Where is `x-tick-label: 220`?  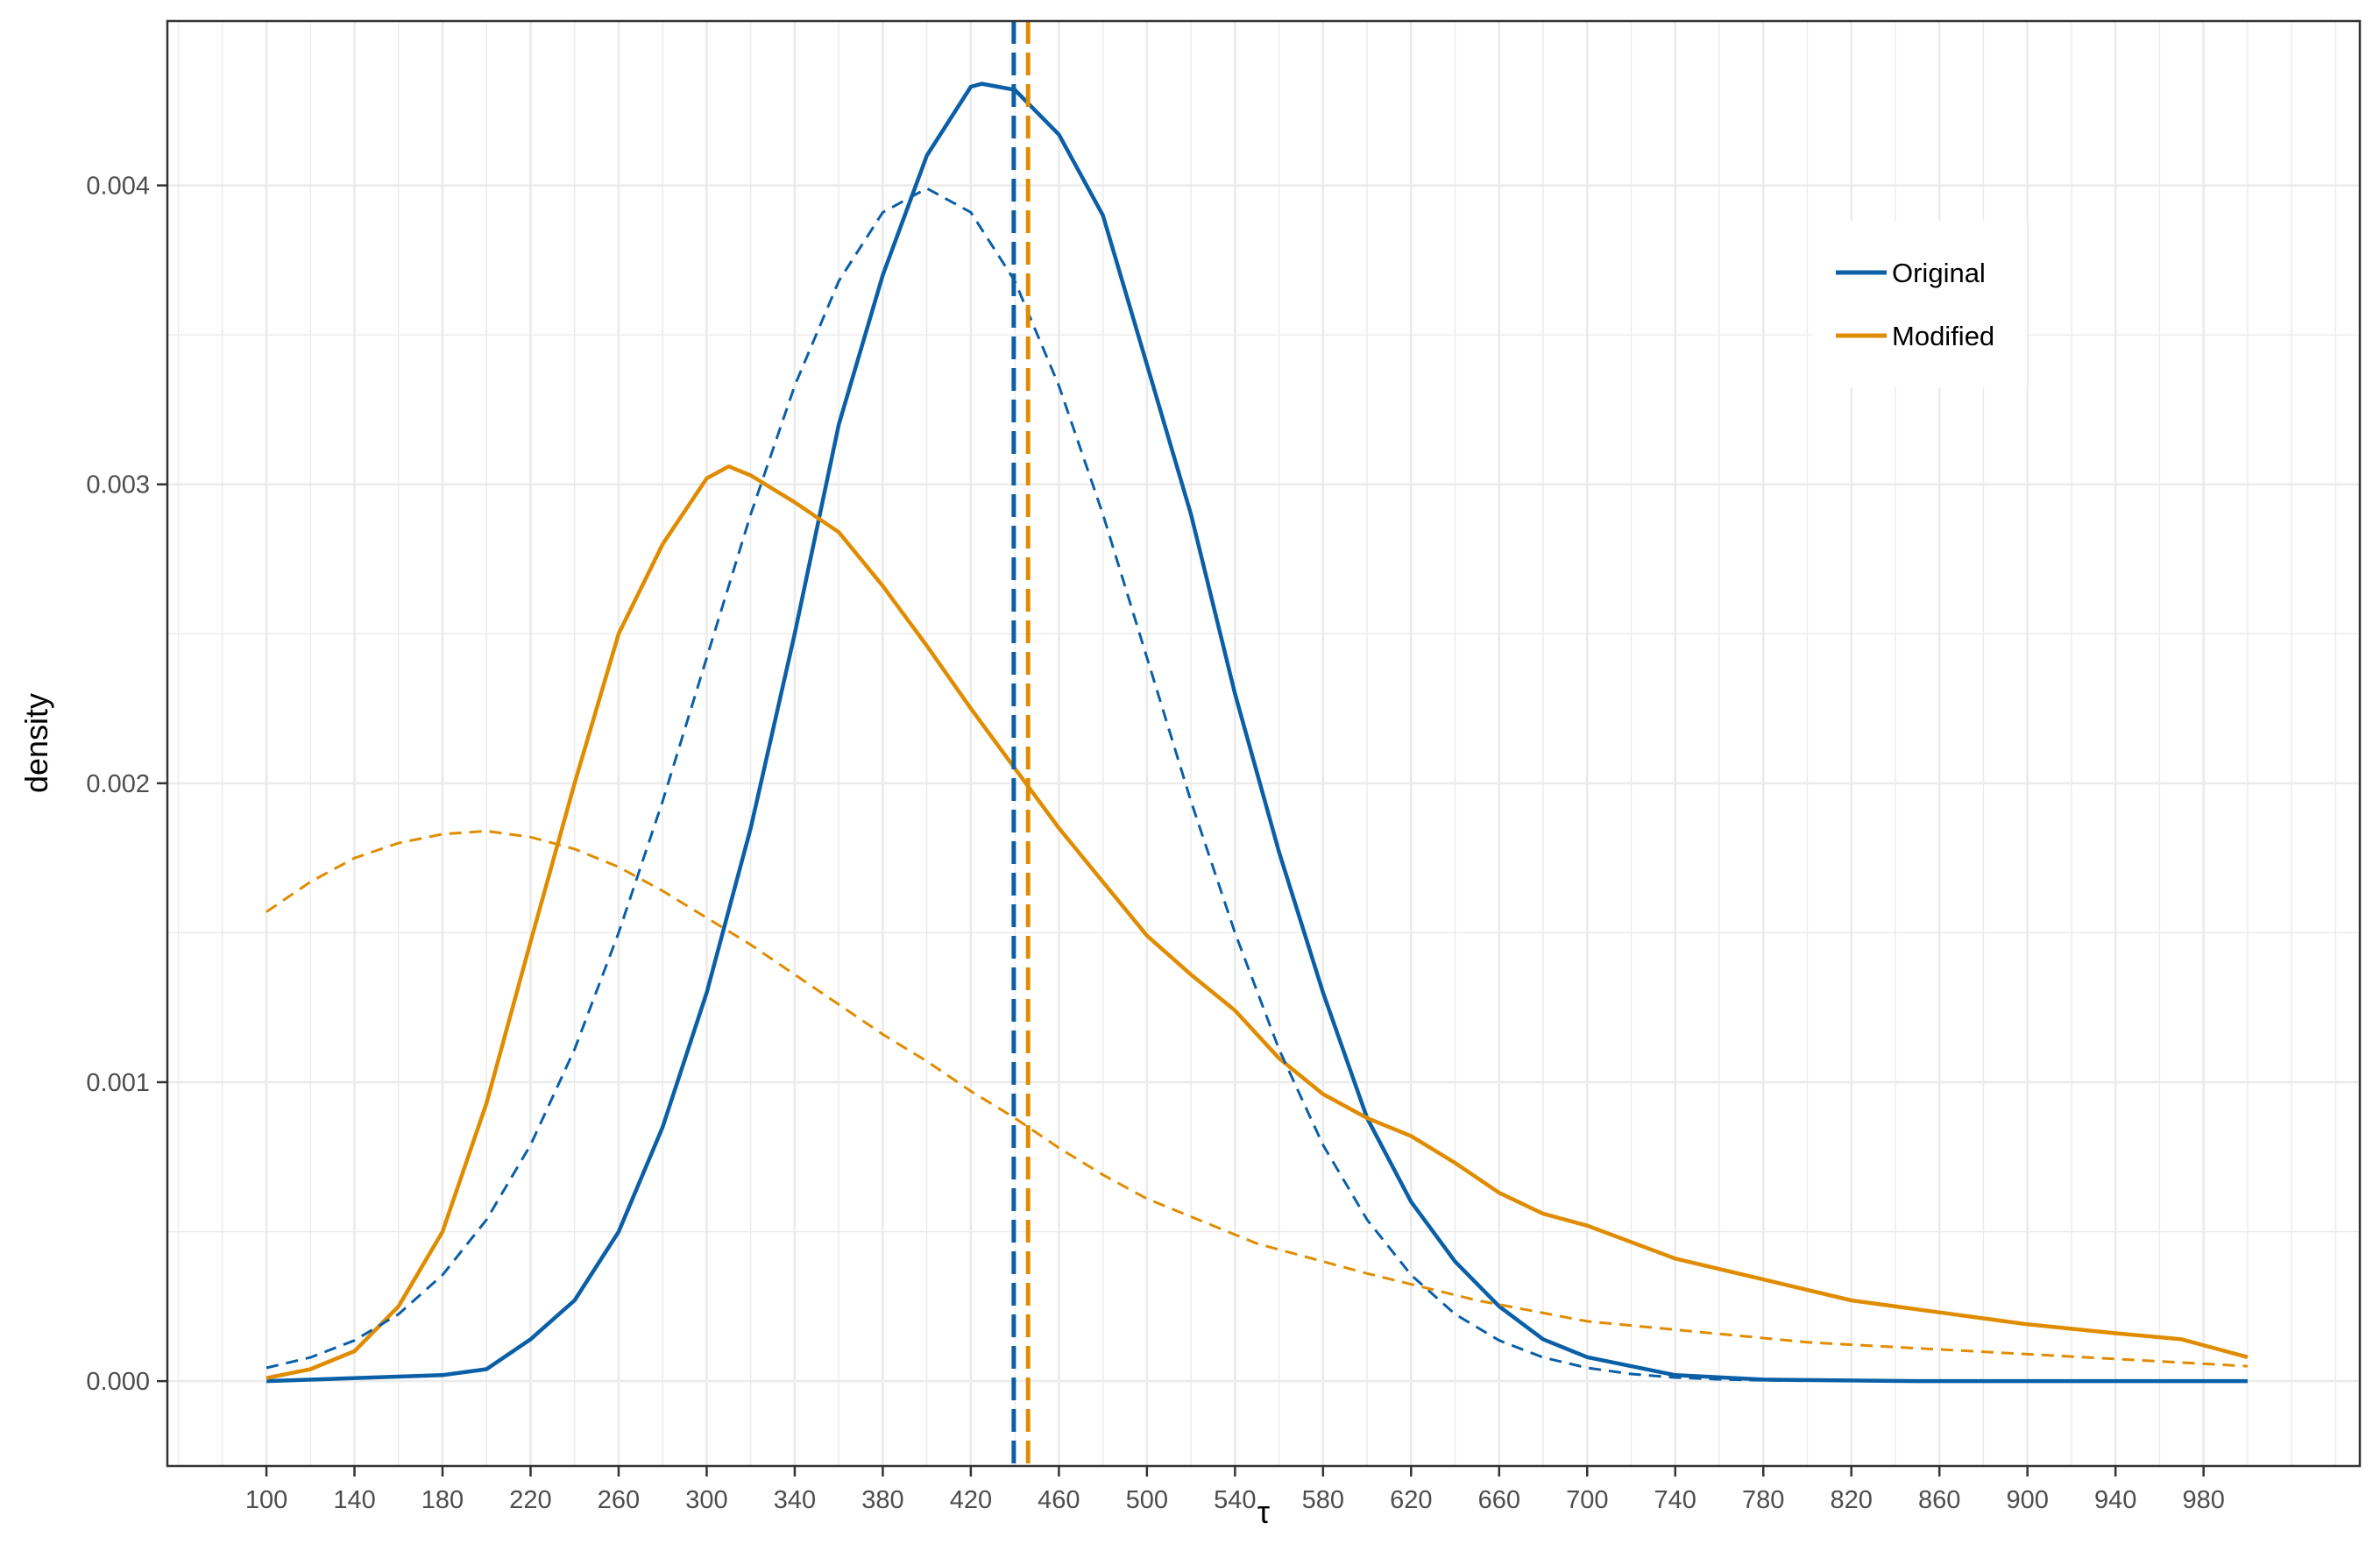
x-tick-label: 220 is located at coordinates (530, 1500).